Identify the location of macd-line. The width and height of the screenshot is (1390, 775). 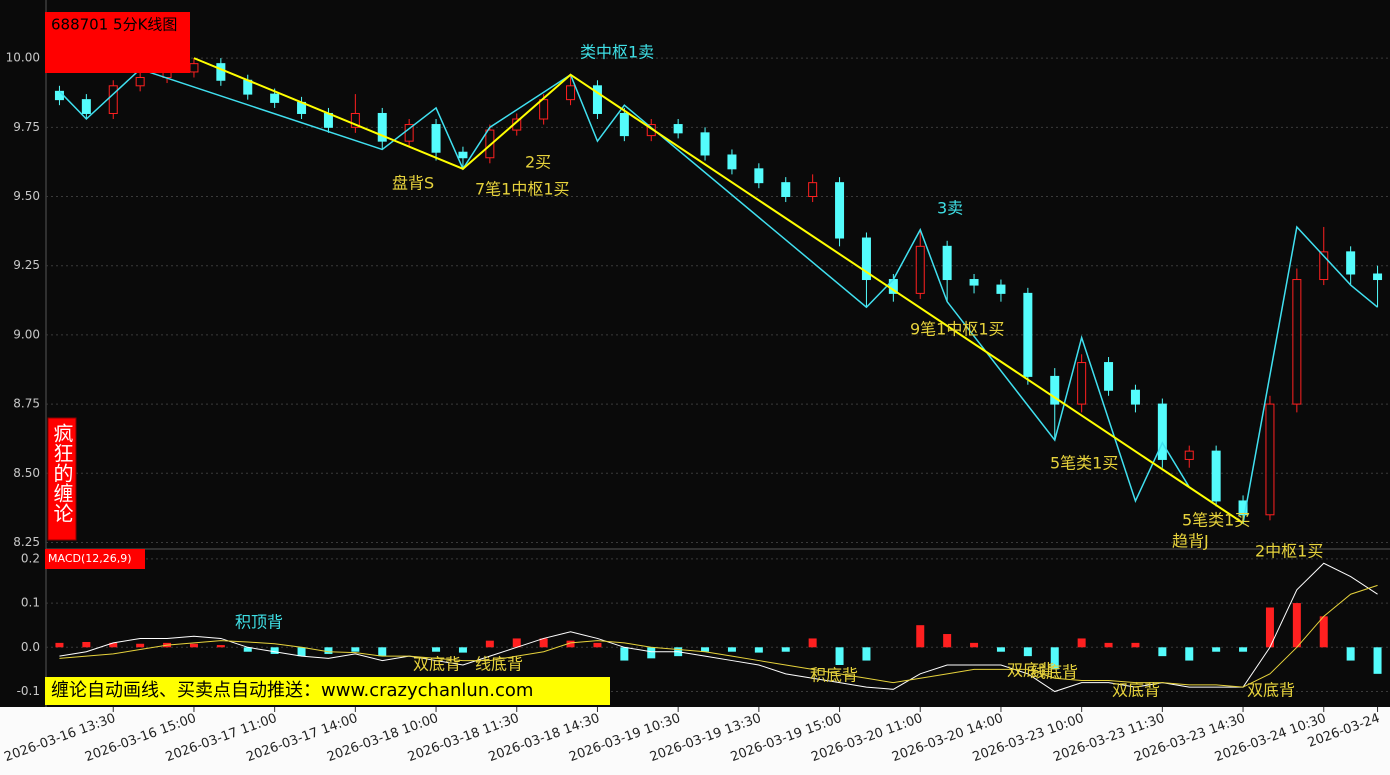
(718, 636).